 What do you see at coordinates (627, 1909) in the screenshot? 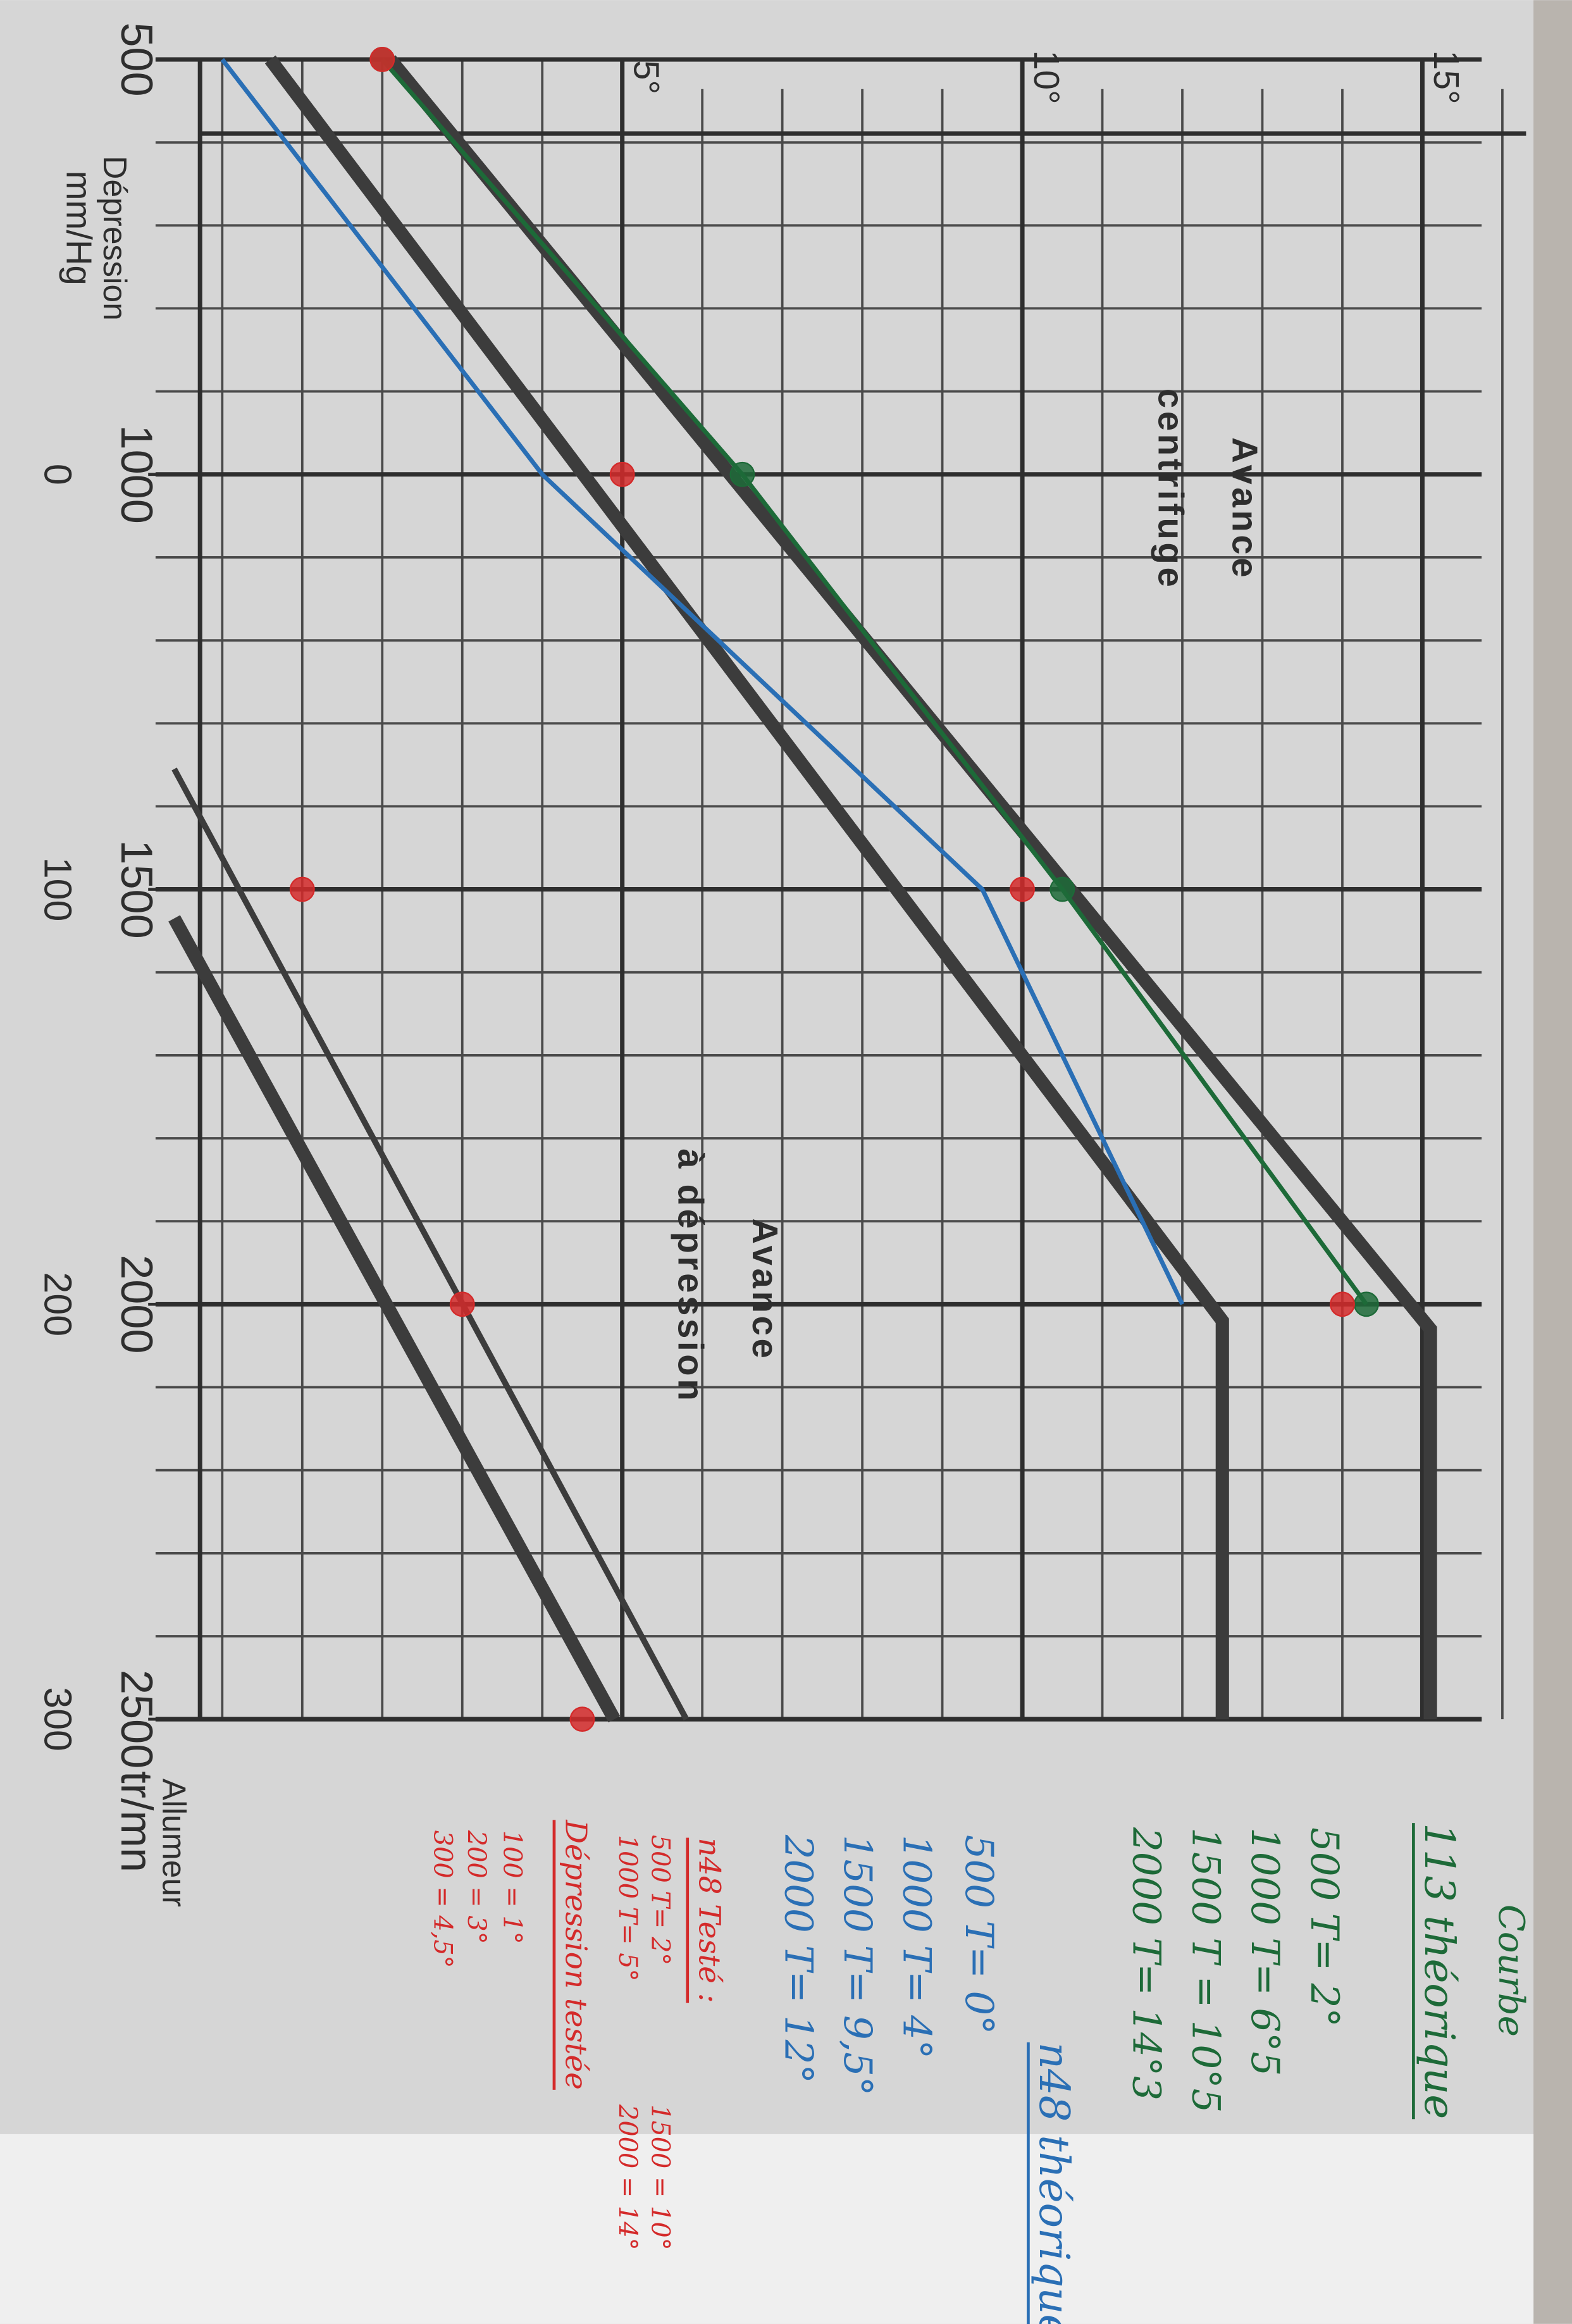
I see `note: 1000 T= 5°` at bounding box center [627, 1909].